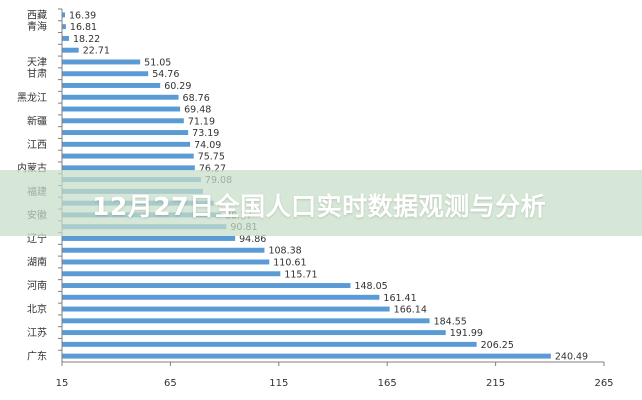 The height and width of the screenshot is (400, 642). What do you see at coordinates (300, 274) in the screenshot?
I see `value-label: 115.71` at bounding box center [300, 274].